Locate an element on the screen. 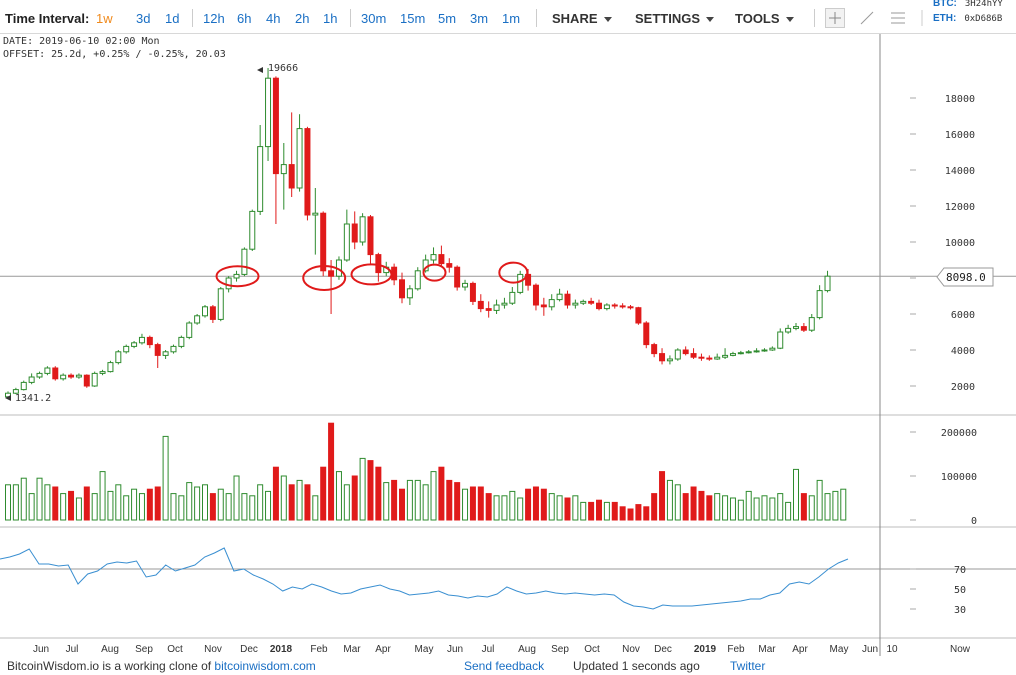 This screenshot has height=675, width=1016. volume-tick-label: 0 is located at coordinates (974, 521).